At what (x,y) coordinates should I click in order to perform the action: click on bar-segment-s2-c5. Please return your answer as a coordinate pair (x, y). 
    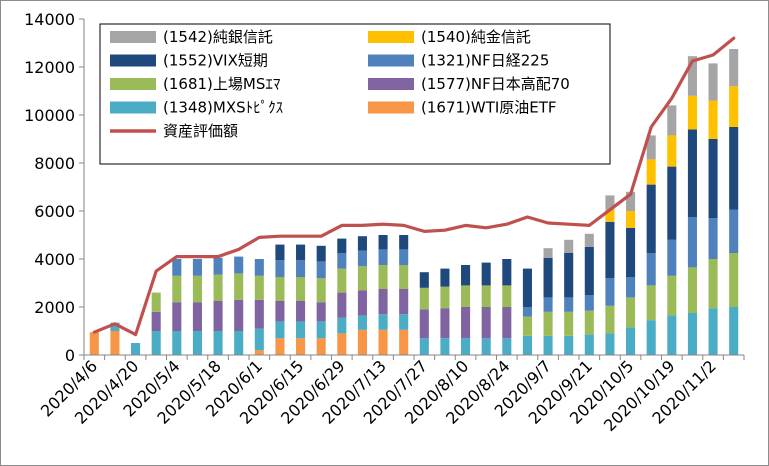
    Looking at the image, I should click on (197, 316).